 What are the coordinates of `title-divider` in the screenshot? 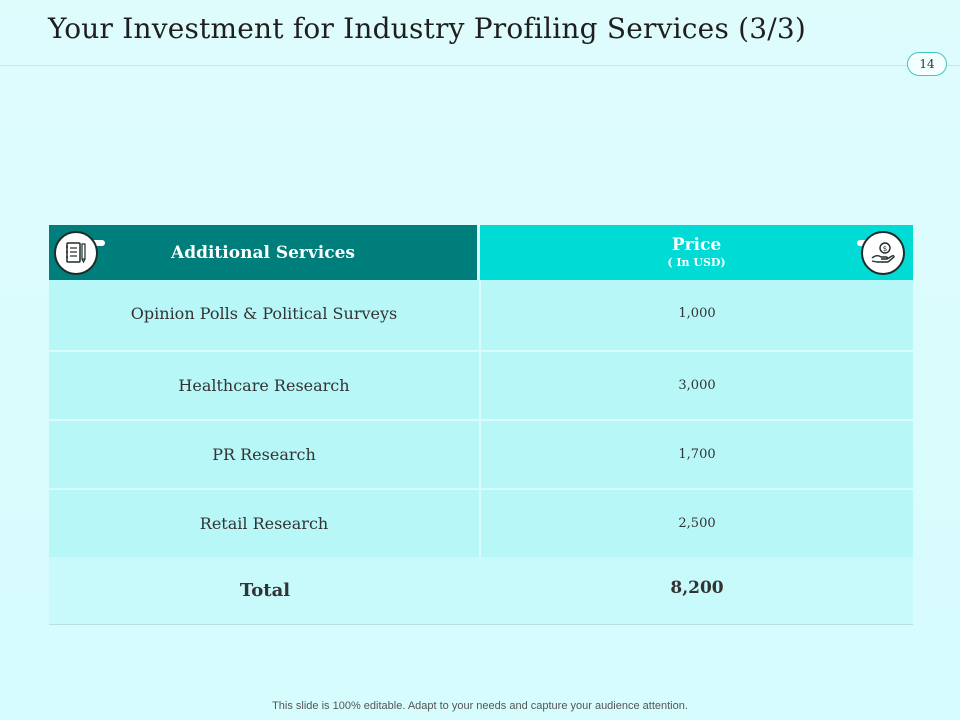 It's located at (480, 65).